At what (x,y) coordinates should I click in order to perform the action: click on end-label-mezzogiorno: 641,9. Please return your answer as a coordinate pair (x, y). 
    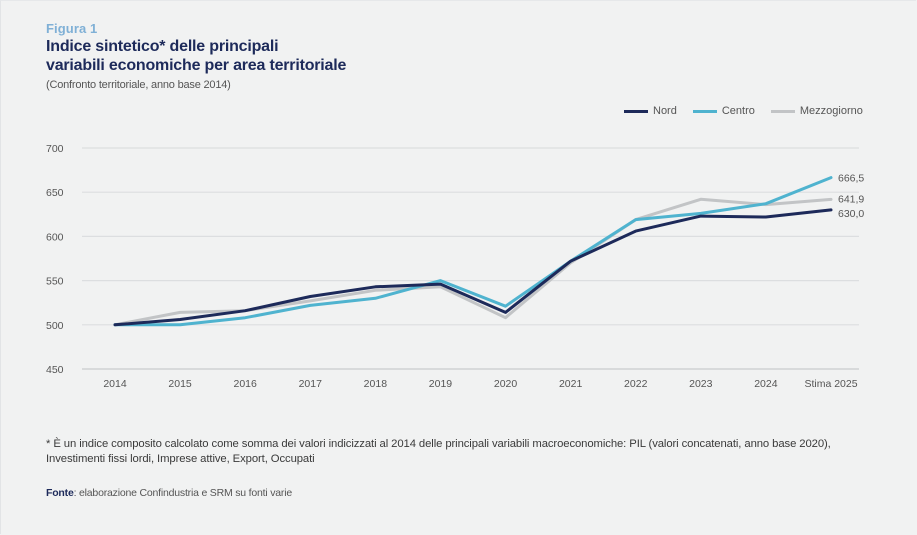
    Looking at the image, I should click on (851, 199).